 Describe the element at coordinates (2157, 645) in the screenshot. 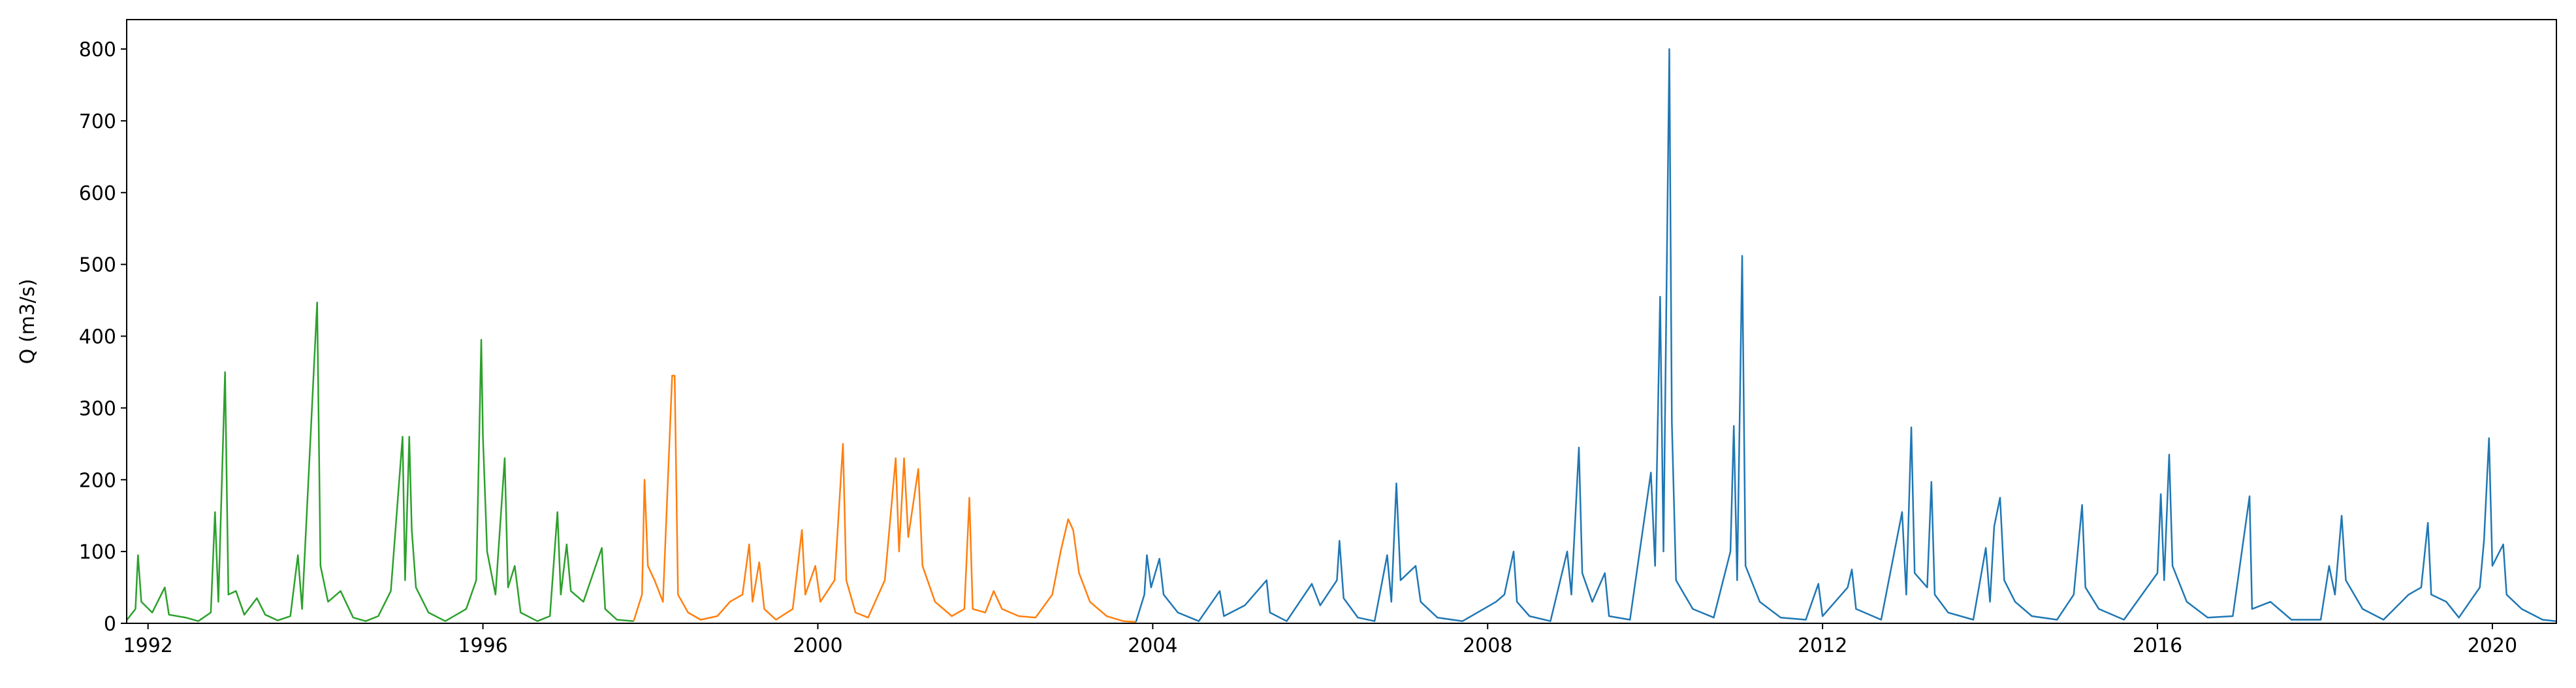

I see `x-tick-label: 2016` at that location.